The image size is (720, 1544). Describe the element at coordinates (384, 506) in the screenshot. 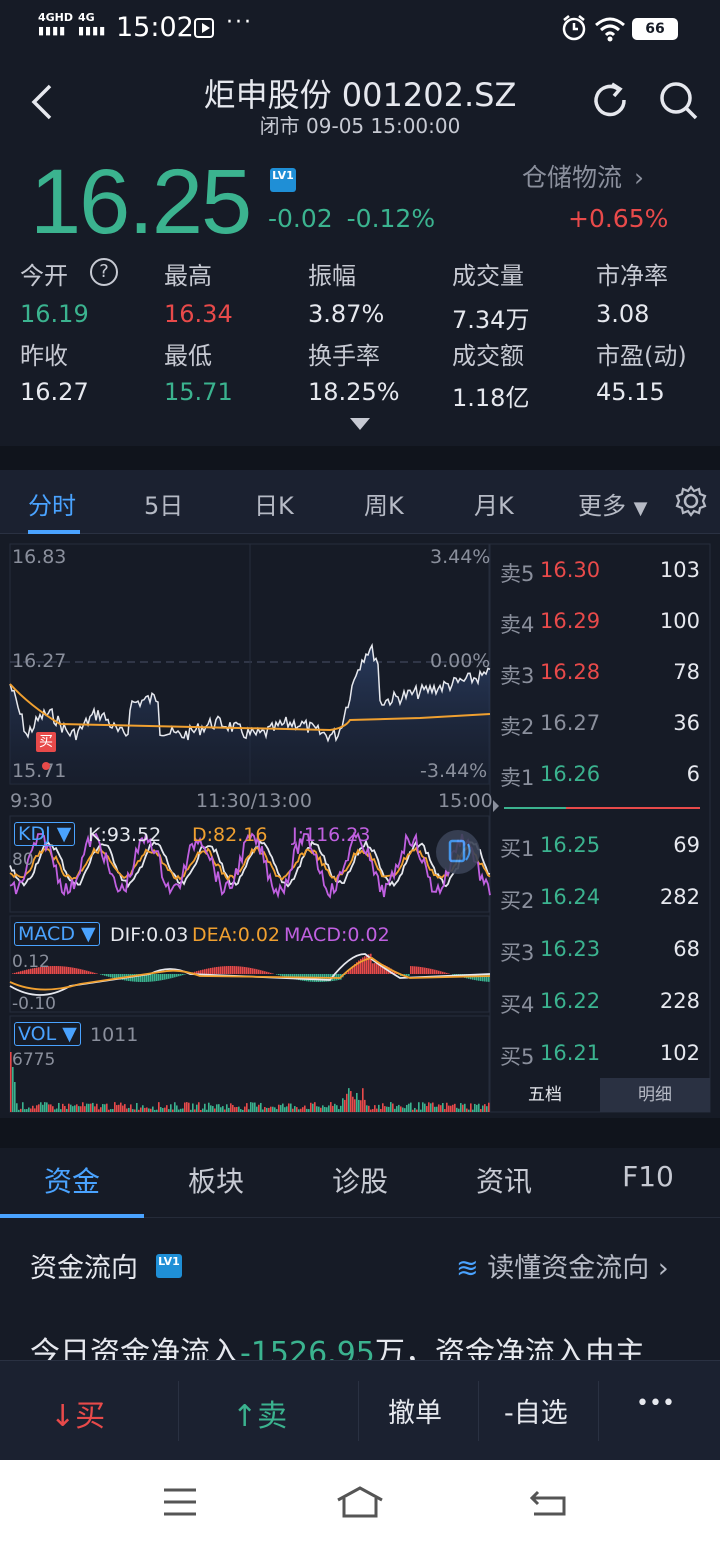

I see `tab-weekly-k: 周K` at that location.